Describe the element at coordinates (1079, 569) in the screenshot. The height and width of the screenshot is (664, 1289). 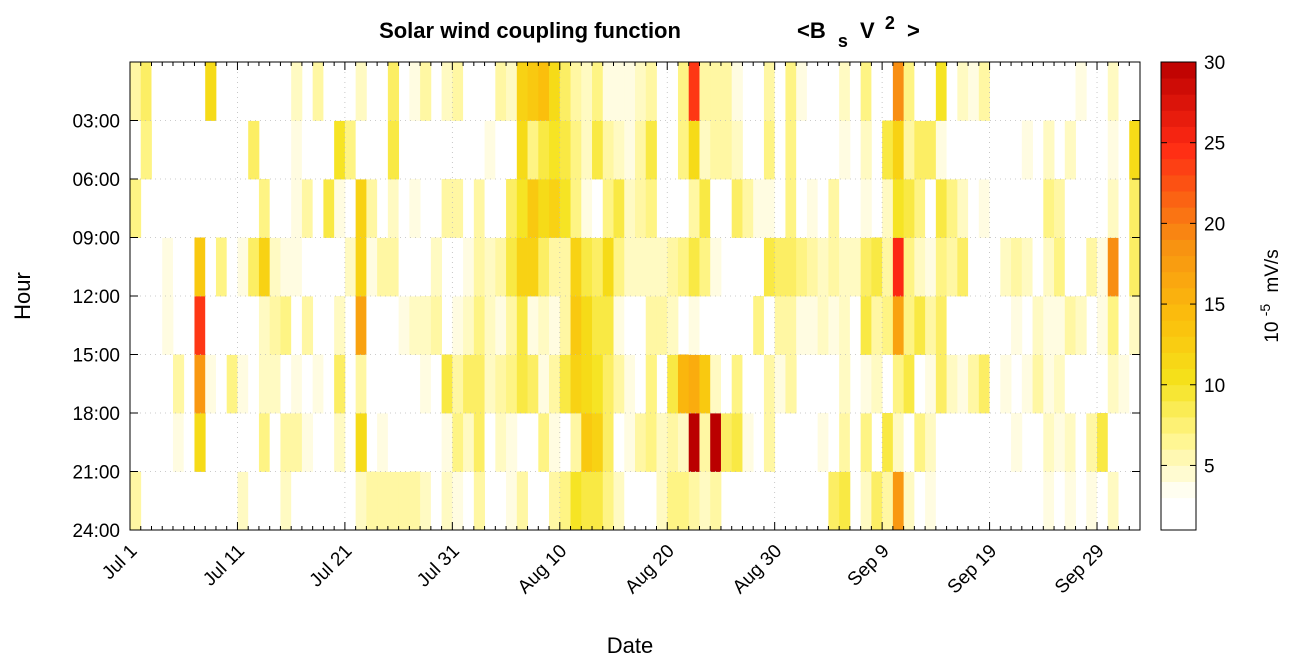
I see `x-tick-label: Sep 29` at that location.